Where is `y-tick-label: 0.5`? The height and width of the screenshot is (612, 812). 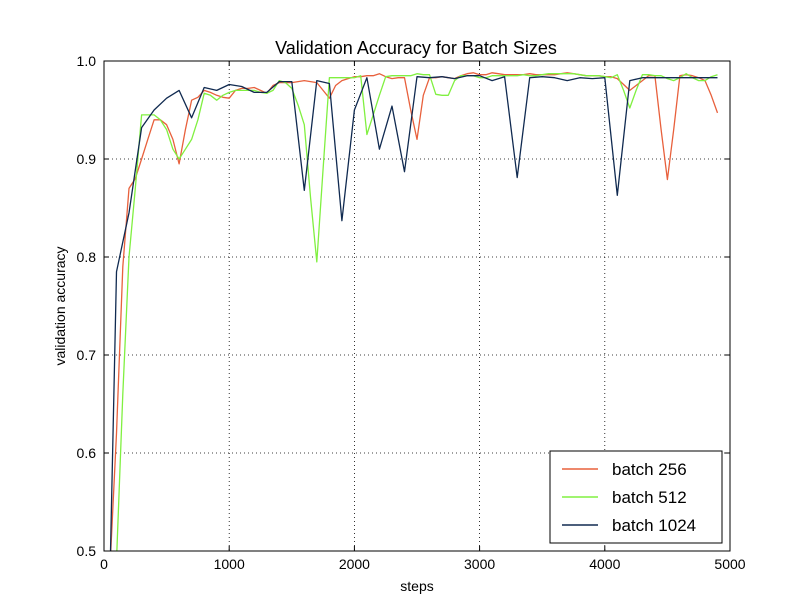
y-tick-label: 0.5 is located at coordinates (87, 551).